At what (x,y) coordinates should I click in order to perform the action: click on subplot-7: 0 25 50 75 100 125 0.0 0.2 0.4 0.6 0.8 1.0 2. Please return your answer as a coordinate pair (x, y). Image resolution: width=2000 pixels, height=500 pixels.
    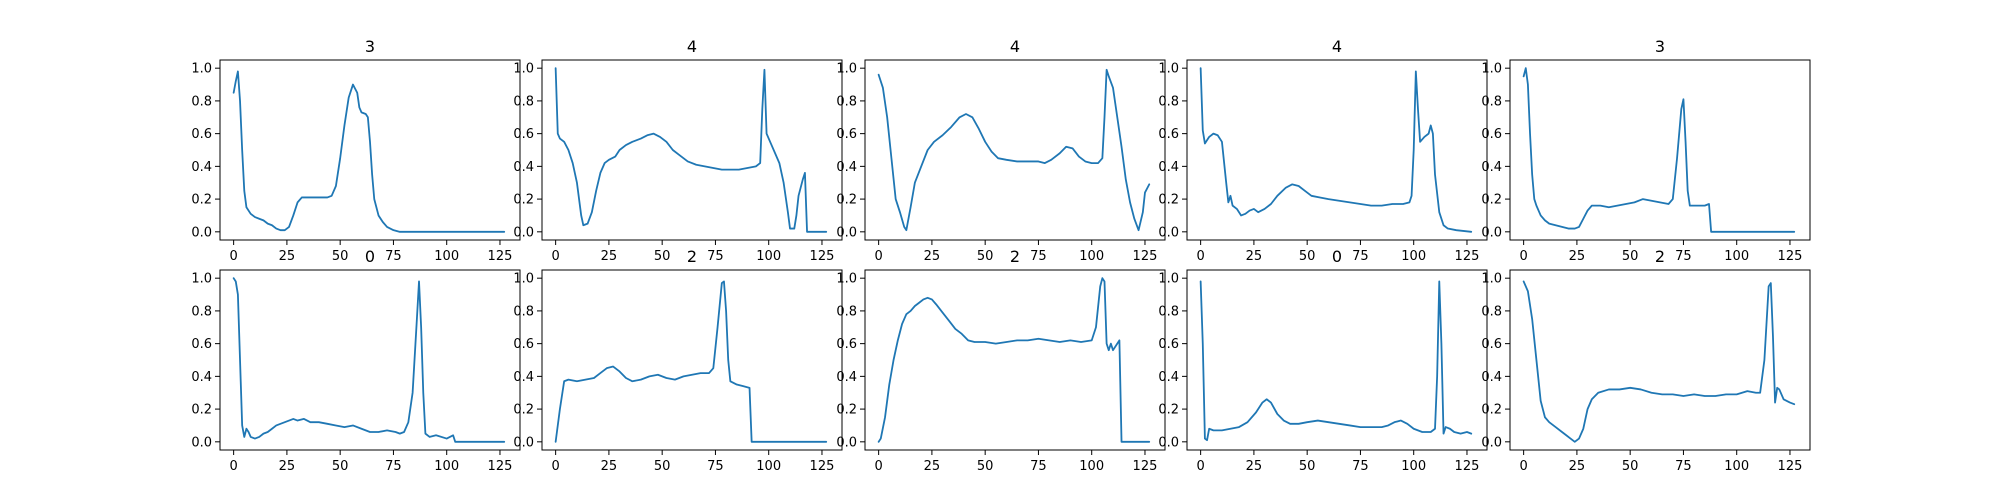
    Looking at the image, I should click on (678, 360).